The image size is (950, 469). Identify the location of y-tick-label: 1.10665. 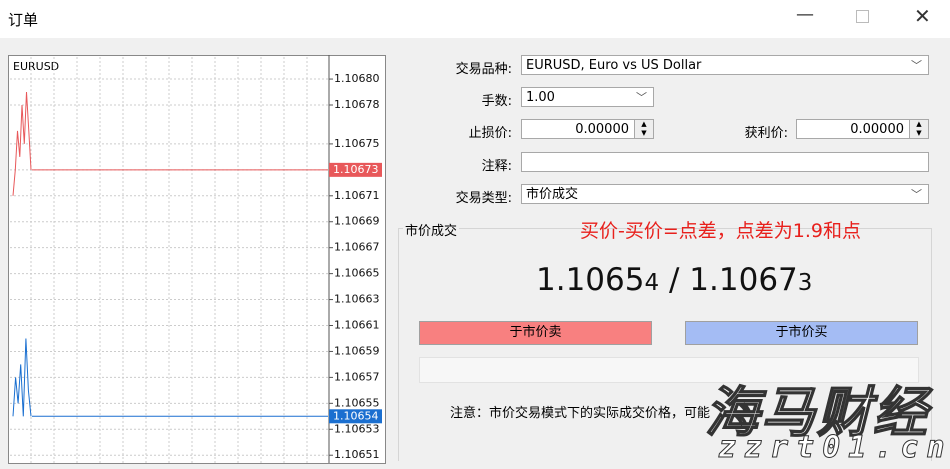
(357, 273).